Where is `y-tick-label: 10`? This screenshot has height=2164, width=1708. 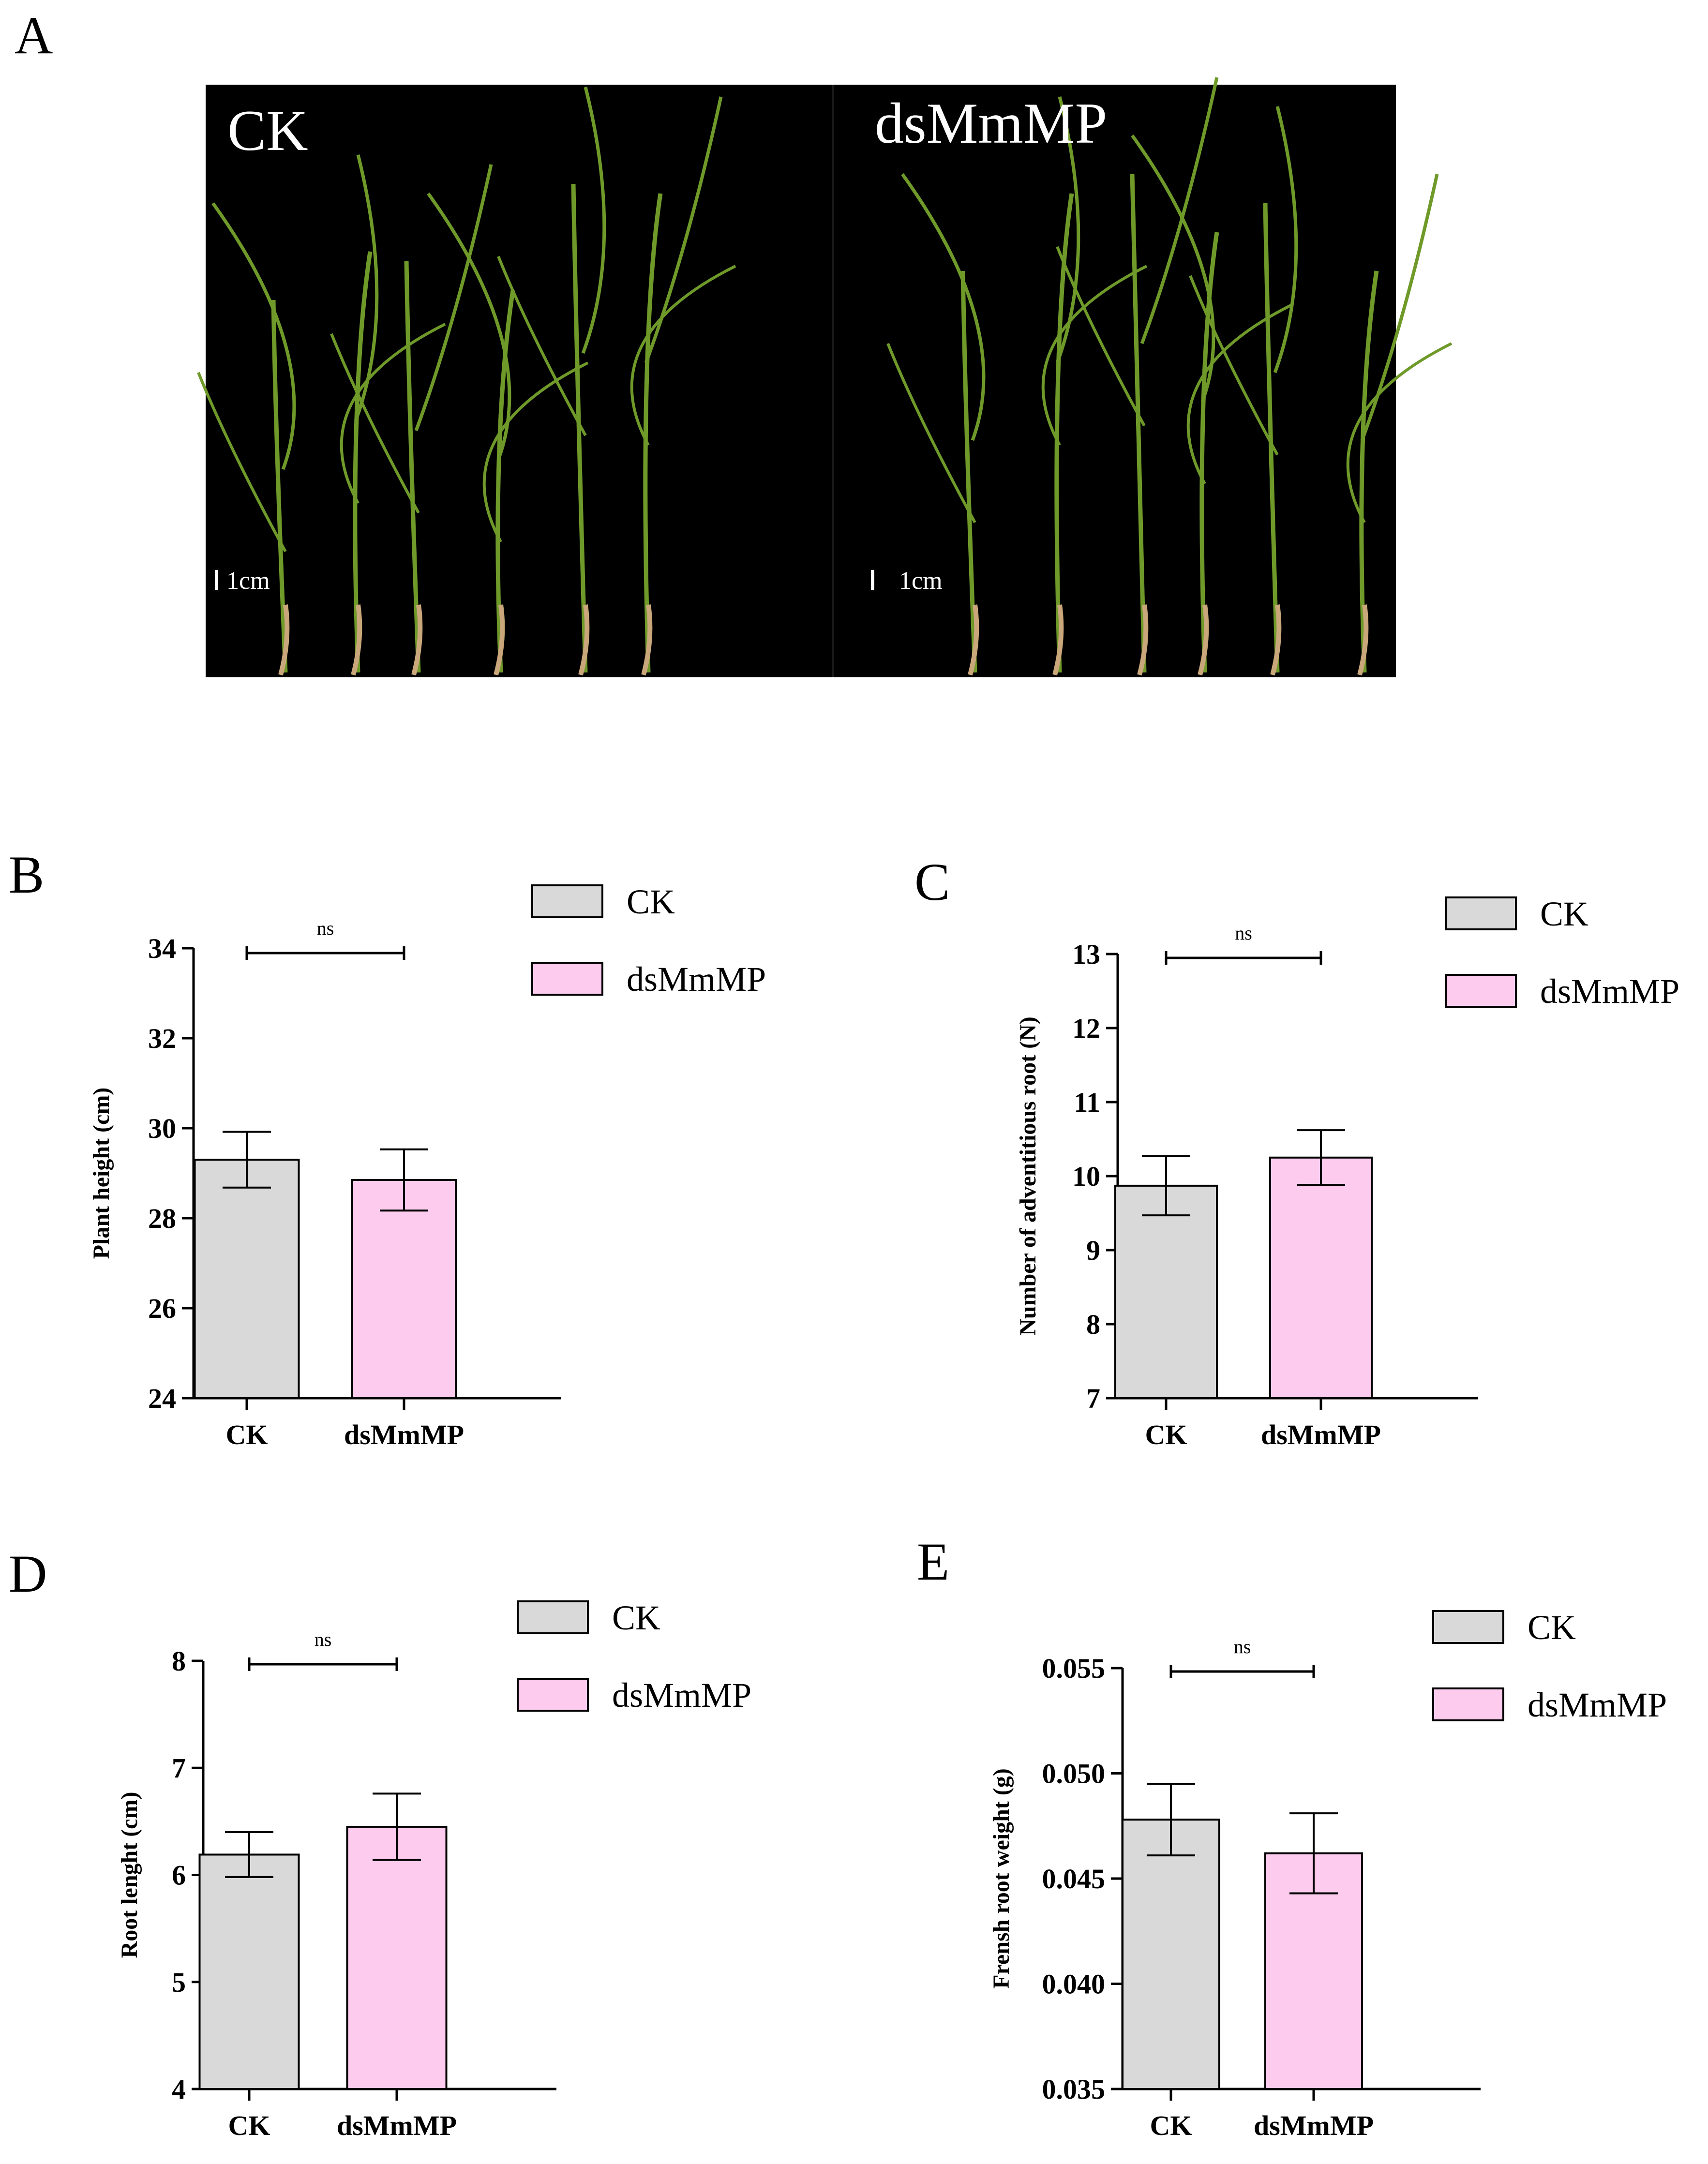 y-tick-label: 10 is located at coordinates (1086, 1177).